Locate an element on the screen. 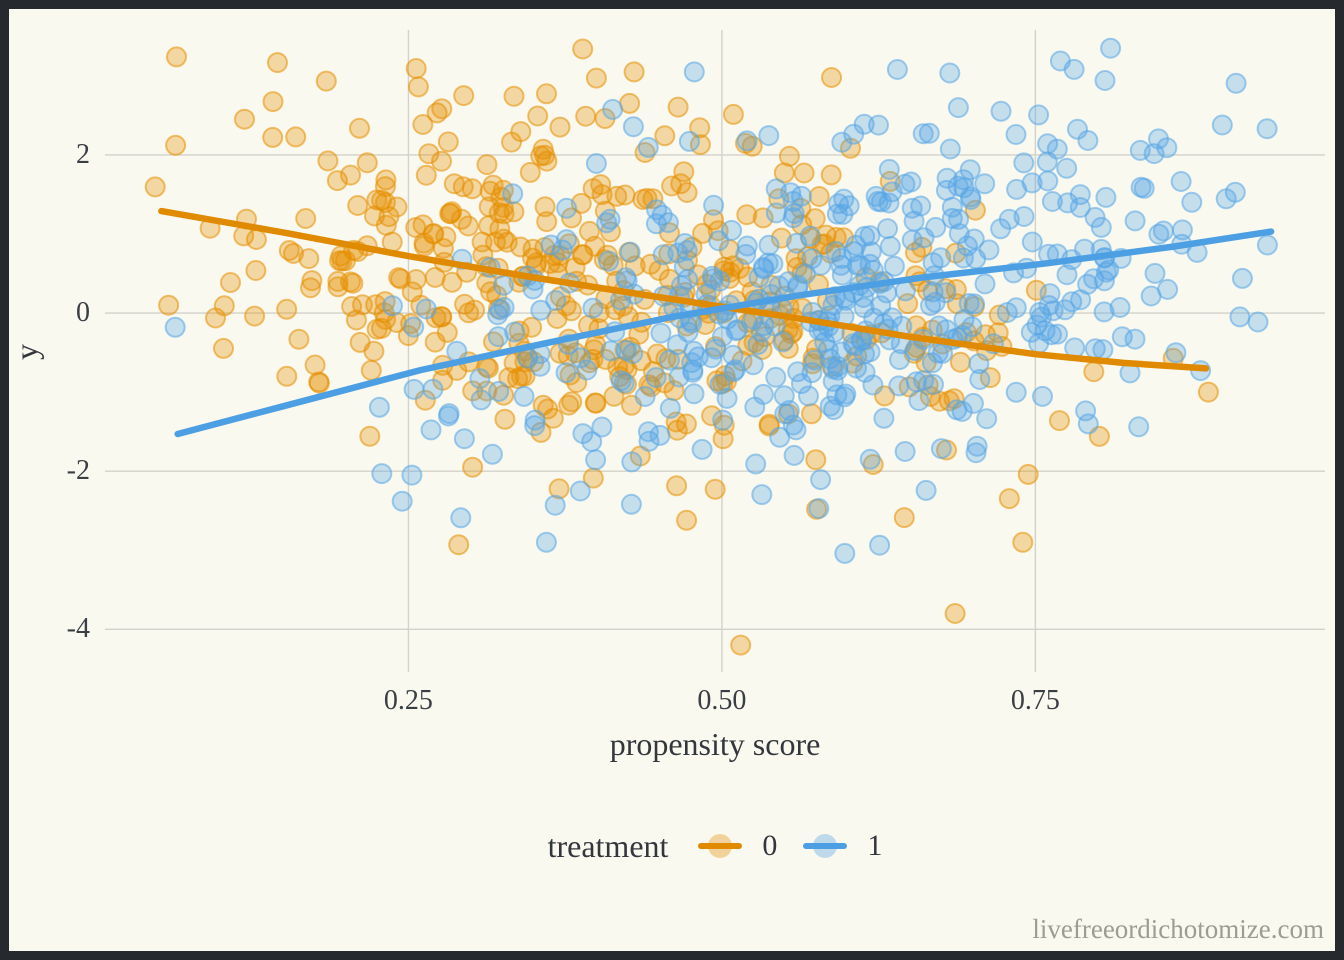 This screenshot has height=960, width=1344. legend-label-1: 1 is located at coordinates (875, 845).